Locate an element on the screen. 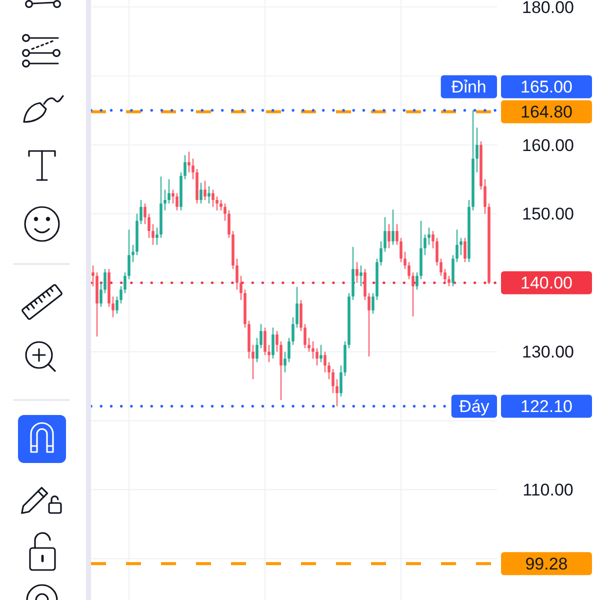 The width and height of the screenshot is (600, 600). y-tick-label: 180.00 is located at coordinates (548, 8).